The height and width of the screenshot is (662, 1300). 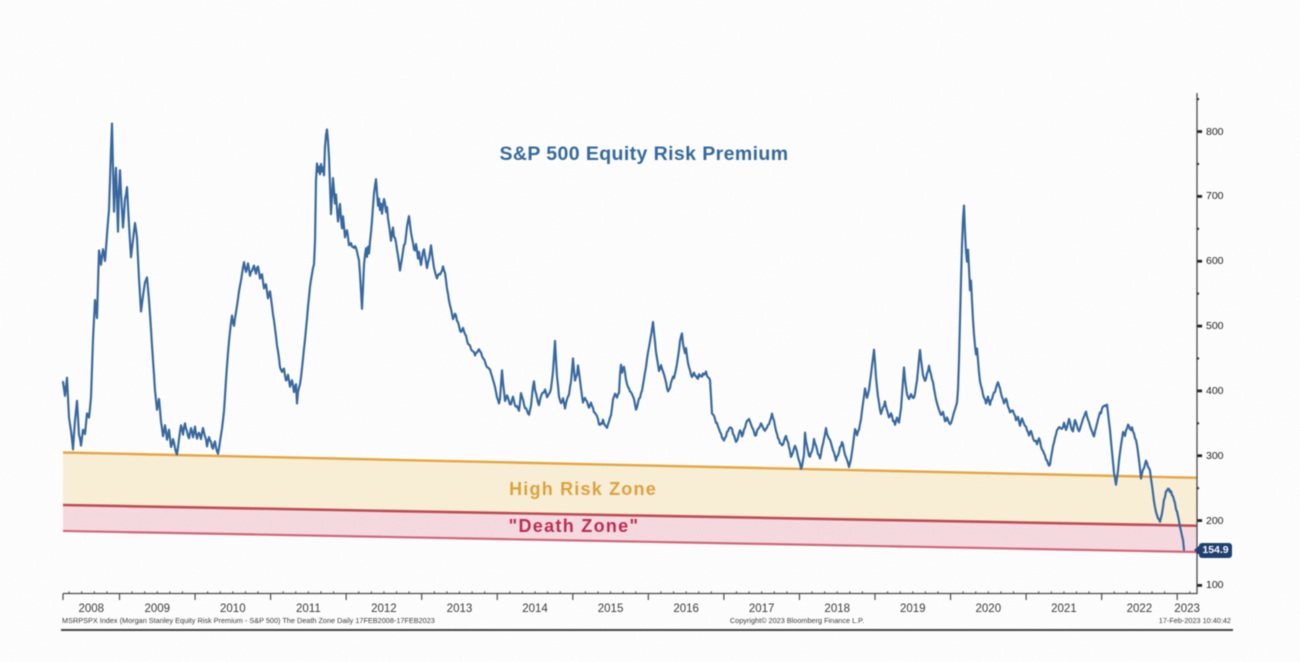 What do you see at coordinates (1215, 455) in the screenshot?
I see `y-tick-label-300: 300` at bounding box center [1215, 455].